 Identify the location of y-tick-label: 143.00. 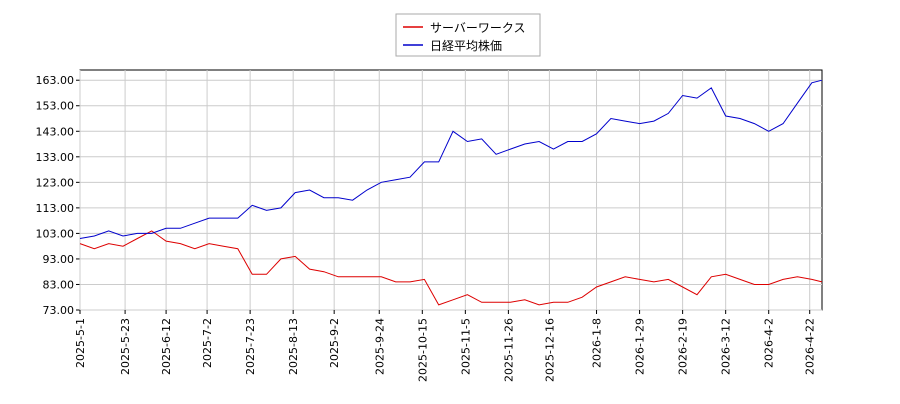
(55, 131).